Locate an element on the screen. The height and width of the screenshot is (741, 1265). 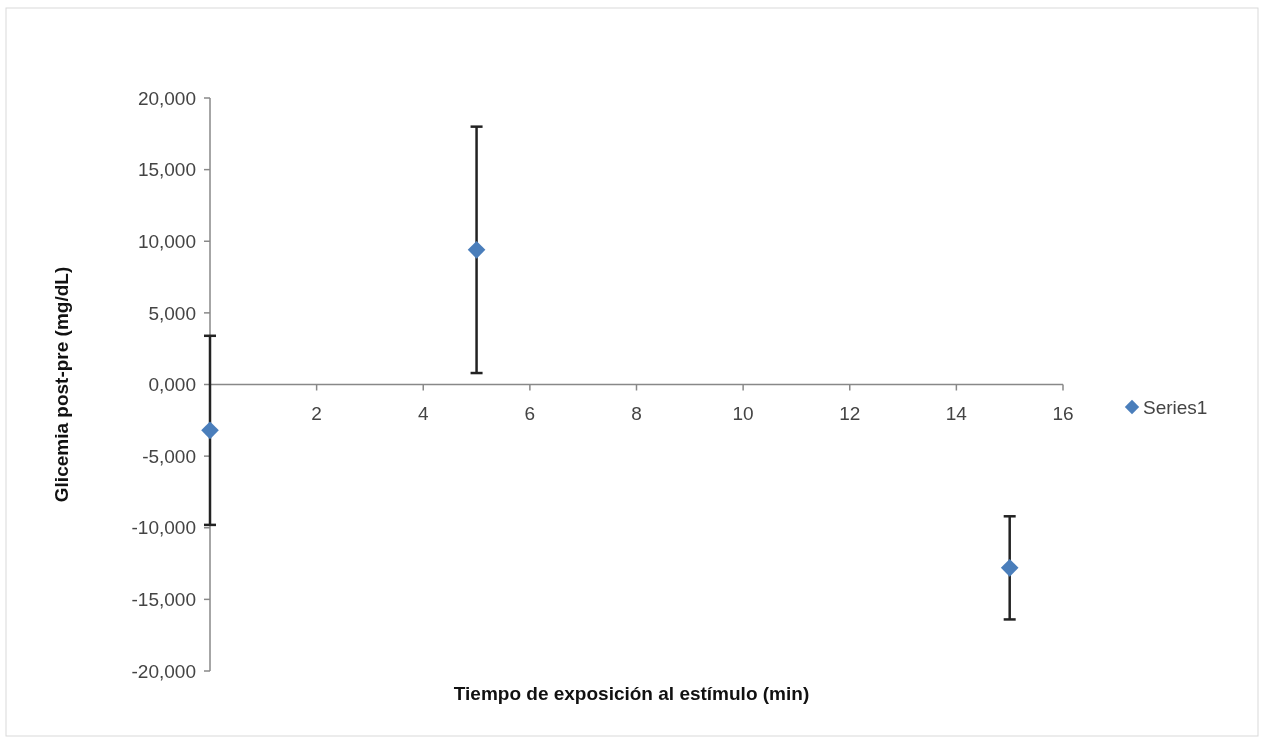
x-tick-label: 16 is located at coordinates (1063, 413).